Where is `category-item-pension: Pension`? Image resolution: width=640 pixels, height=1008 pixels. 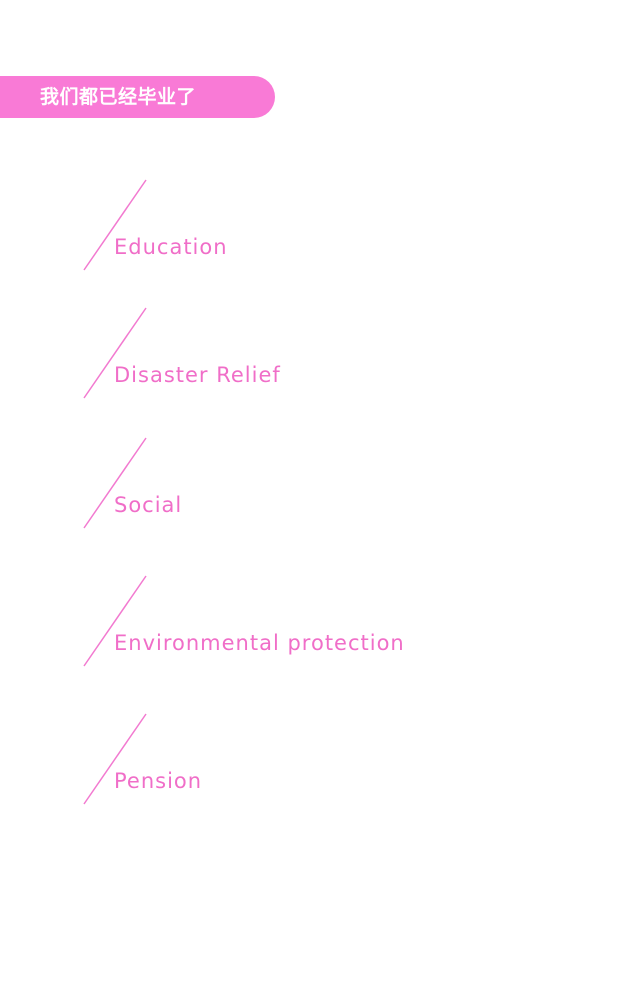 category-item-pension: Pension is located at coordinates (260, 760).